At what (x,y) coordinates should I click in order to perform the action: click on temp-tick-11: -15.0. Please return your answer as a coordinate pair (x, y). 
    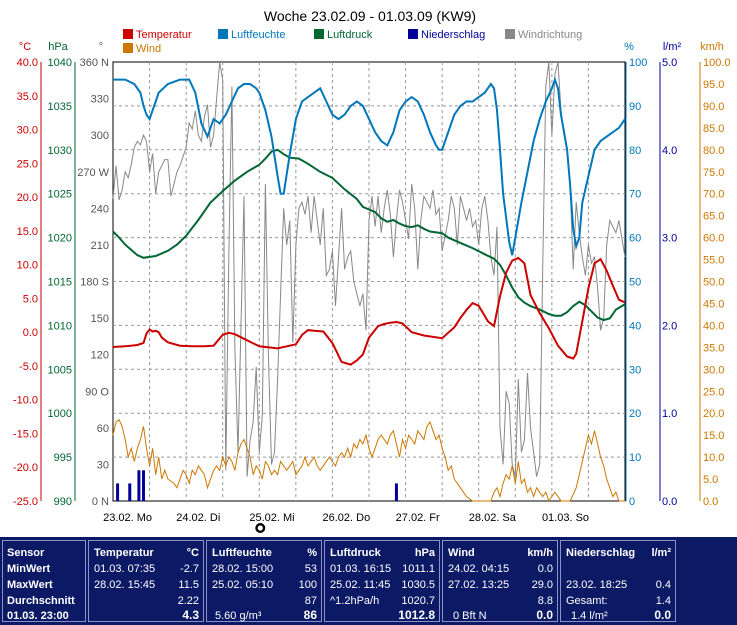
    Looking at the image, I should click on (25, 434).